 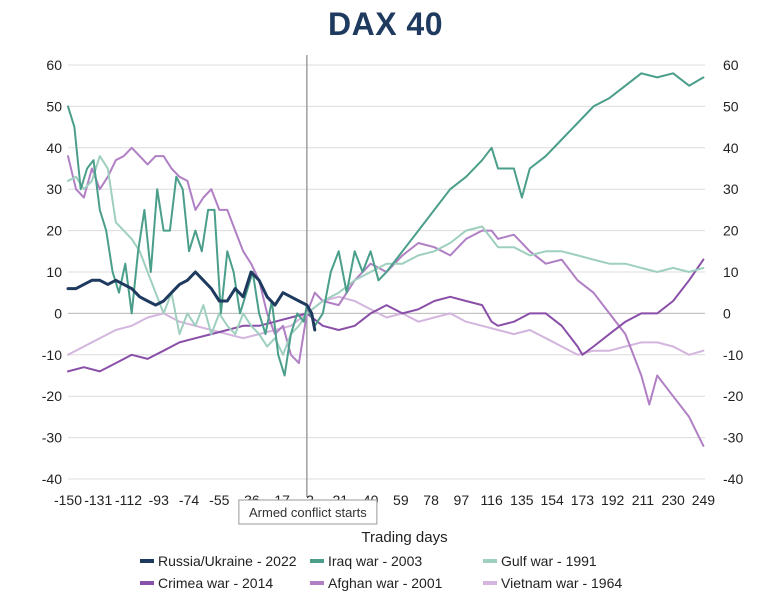 What do you see at coordinates (727, 313) in the screenshot?
I see `y-tick-label-right: 0` at bounding box center [727, 313].